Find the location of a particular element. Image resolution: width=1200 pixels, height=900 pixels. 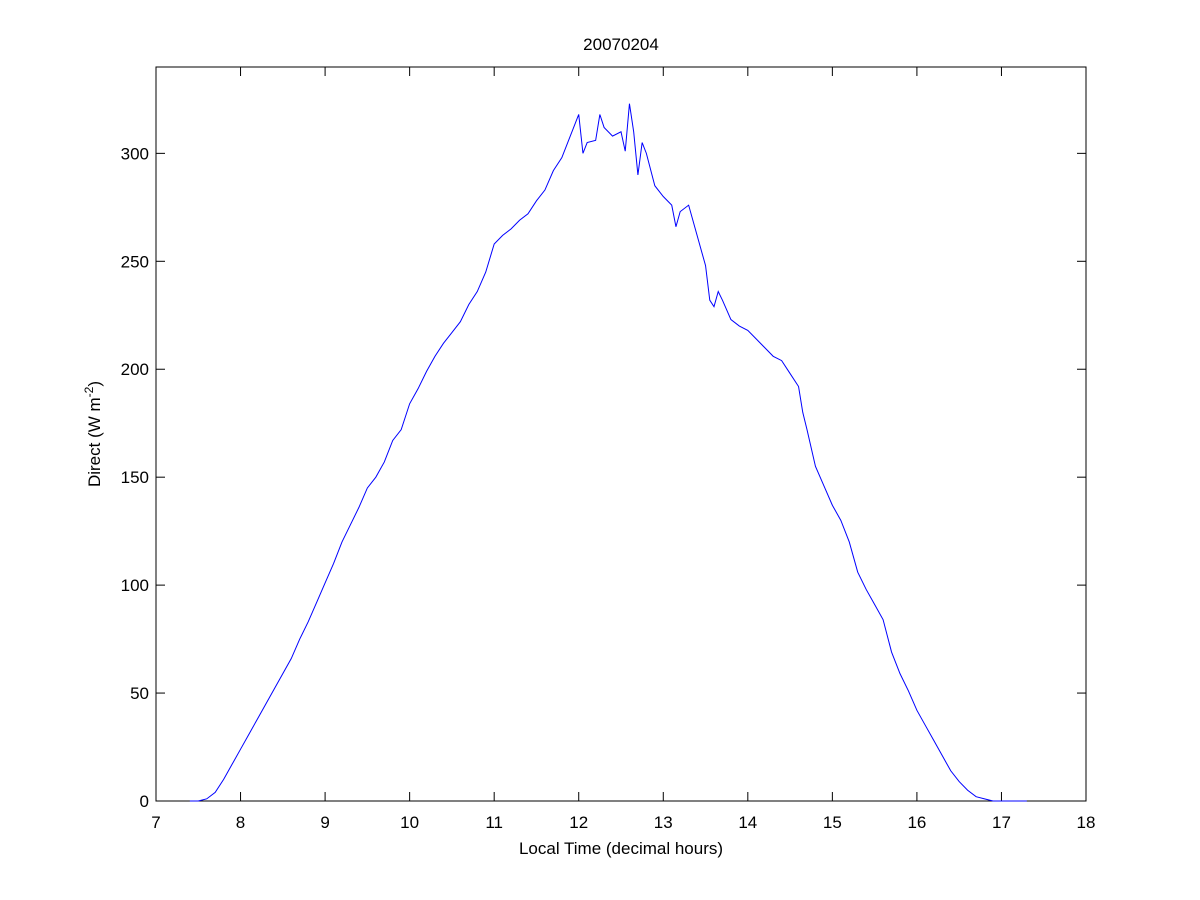

x-tick-label: 15 is located at coordinates (832, 822).